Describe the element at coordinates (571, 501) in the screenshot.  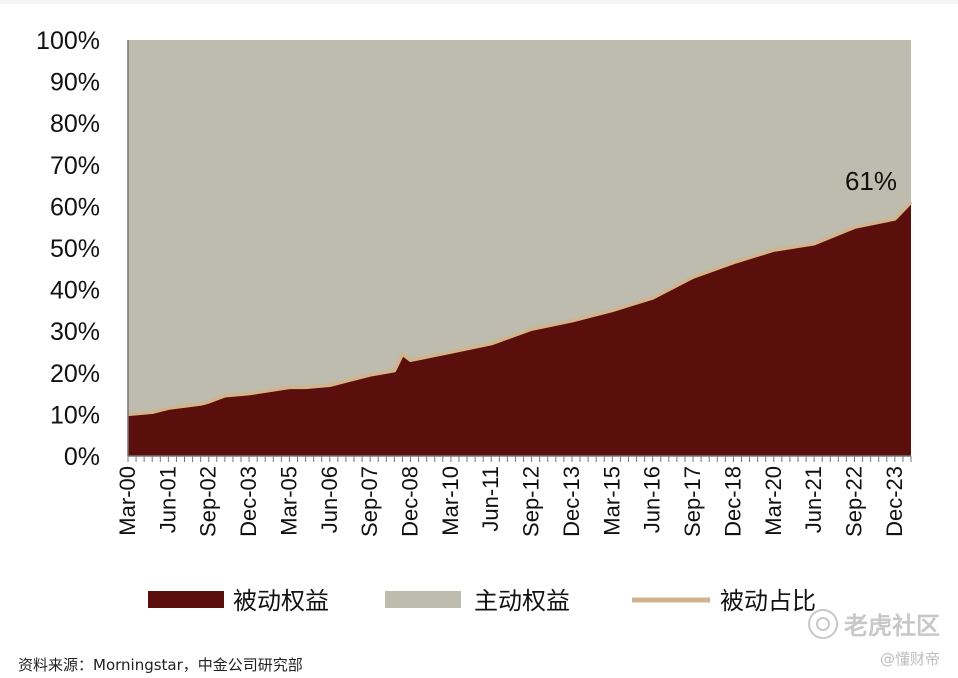
I see `x-tick-label: Dec-13` at that location.